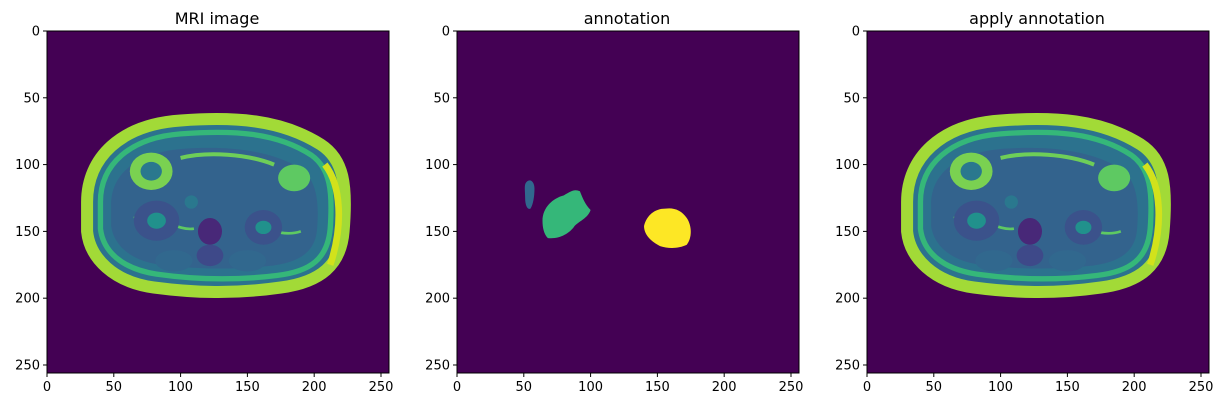 Image resolution: width=1224 pixels, height=407 pixels. Describe the element at coordinates (217, 18) in the screenshot. I see `panel-title: MRI image` at that location.